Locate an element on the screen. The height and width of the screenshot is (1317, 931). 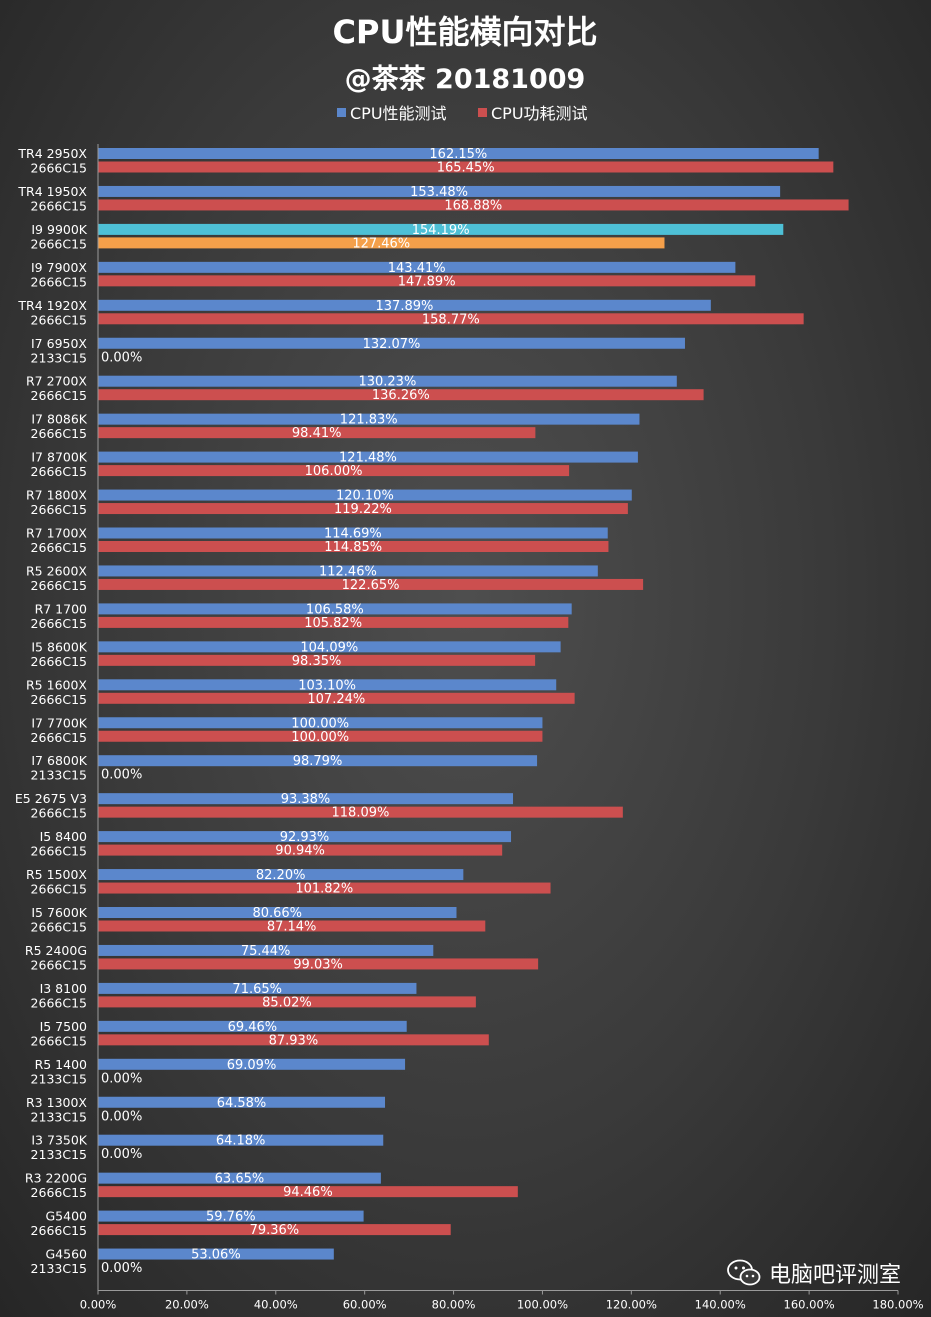
category-label-cpu: R5 1600X is located at coordinates (56, 684).